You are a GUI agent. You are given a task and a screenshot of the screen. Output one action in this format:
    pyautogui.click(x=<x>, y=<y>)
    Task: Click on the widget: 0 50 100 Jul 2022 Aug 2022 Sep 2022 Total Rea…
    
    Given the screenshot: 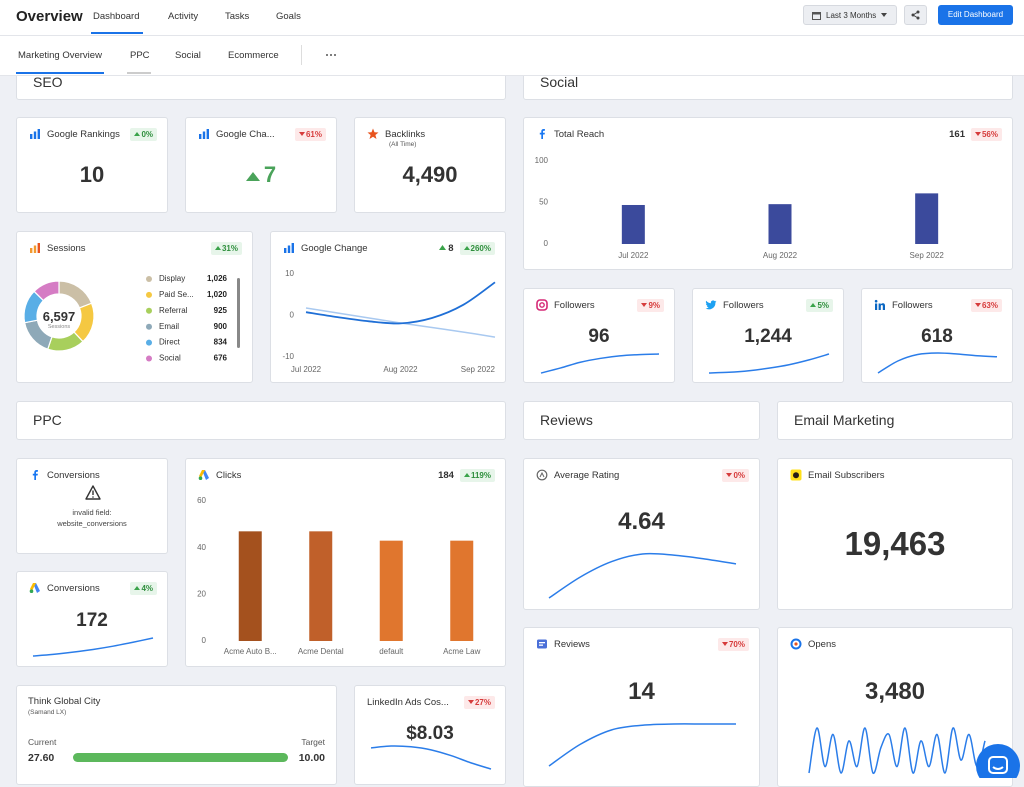 What is the action you would take?
    pyautogui.click(x=768, y=193)
    